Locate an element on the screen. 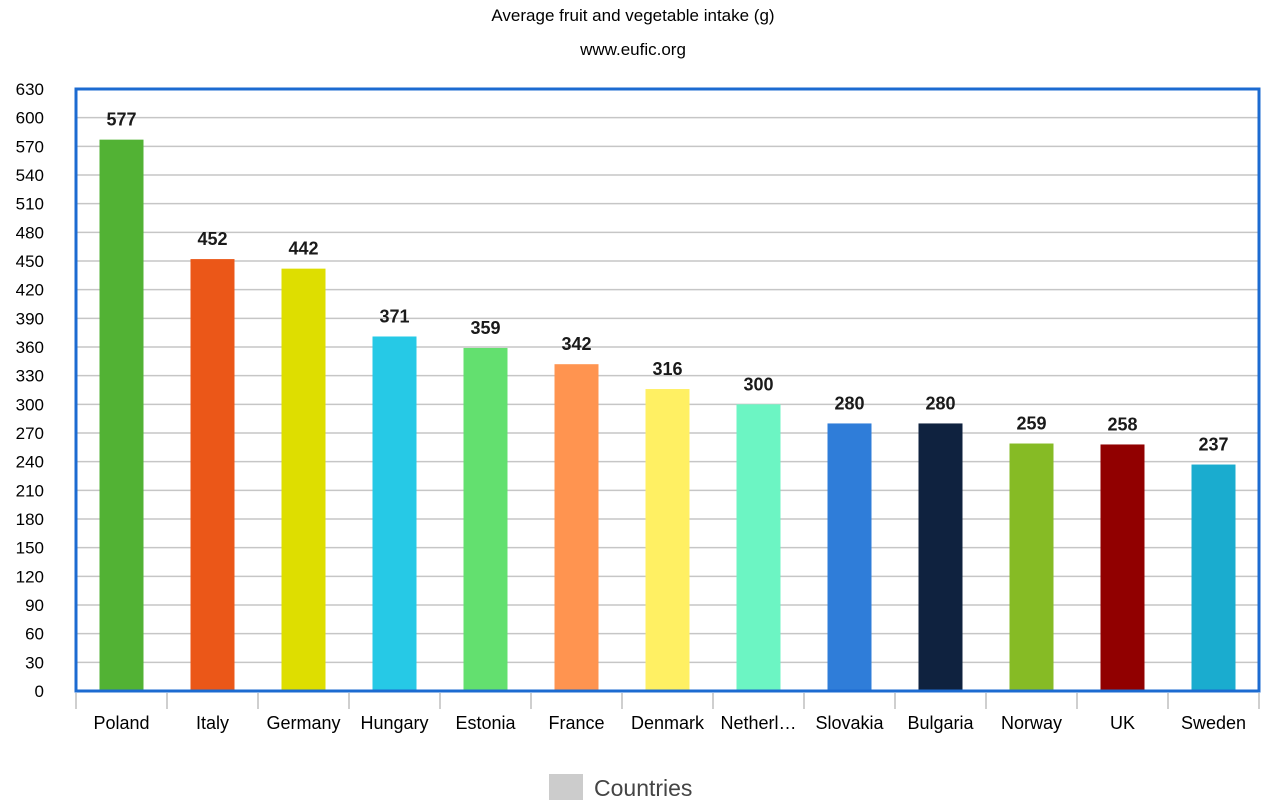 The image size is (1266, 802). y-tick-label: 510 is located at coordinates (30, 204).